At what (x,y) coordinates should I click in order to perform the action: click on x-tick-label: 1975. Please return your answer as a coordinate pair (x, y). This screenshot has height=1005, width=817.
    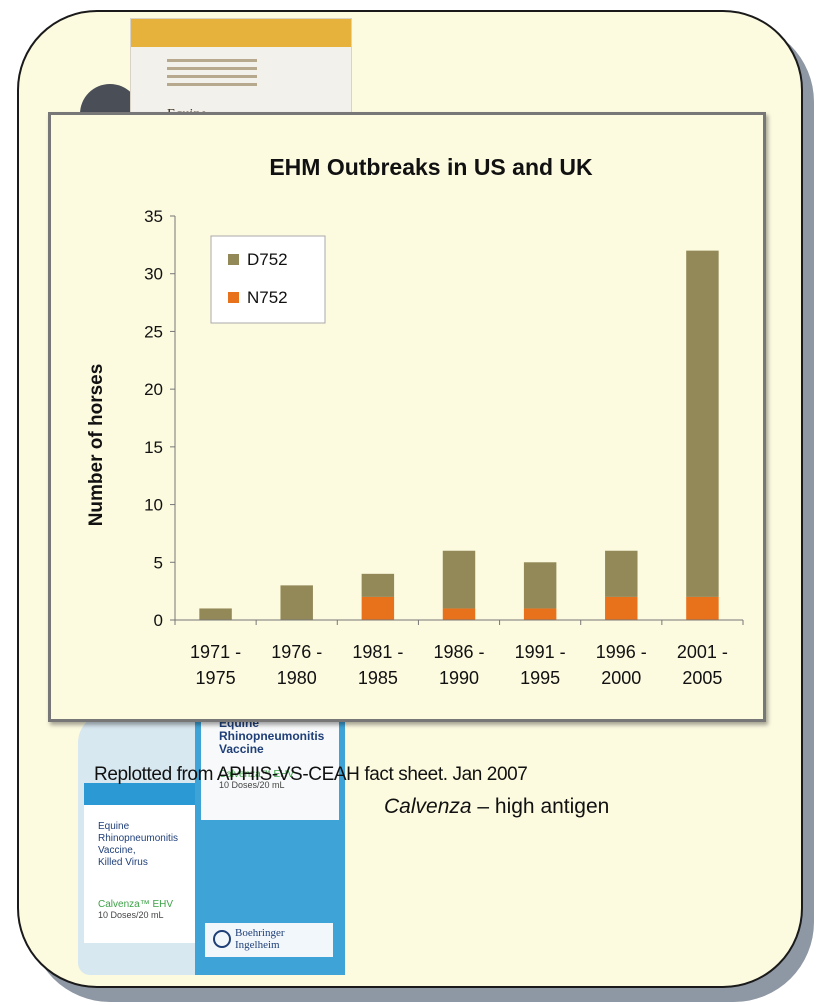
    Looking at the image, I should click on (216, 678).